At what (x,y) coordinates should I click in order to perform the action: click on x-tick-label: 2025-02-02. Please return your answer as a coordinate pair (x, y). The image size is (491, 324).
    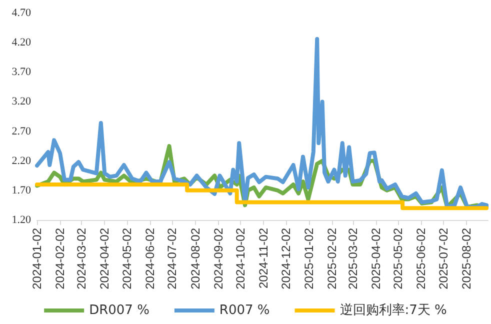
    Looking at the image, I should click on (331, 259).